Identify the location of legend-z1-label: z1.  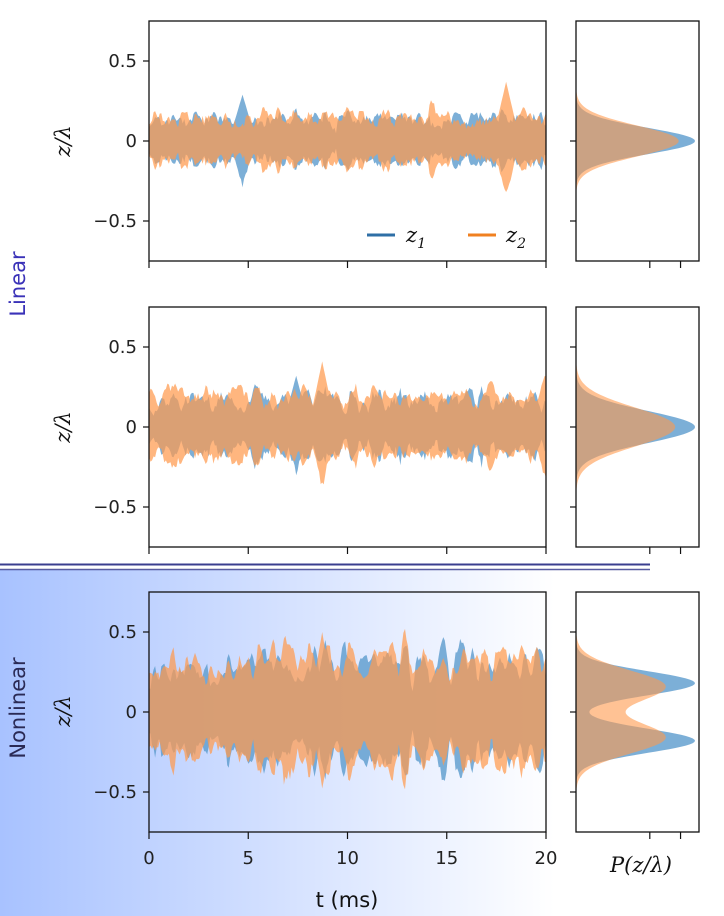
(415, 237).